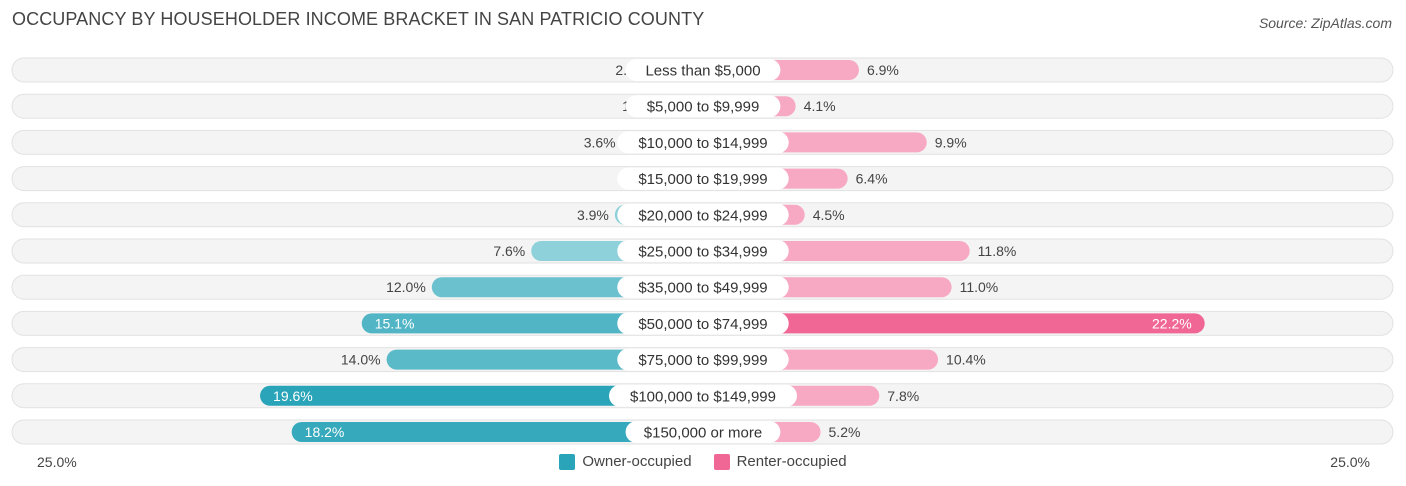 The image size is (1406, 486). Describe the element at coordinates (1172, 323) in the screenshot. I see `value-label-renter: 22.2%` at that location.